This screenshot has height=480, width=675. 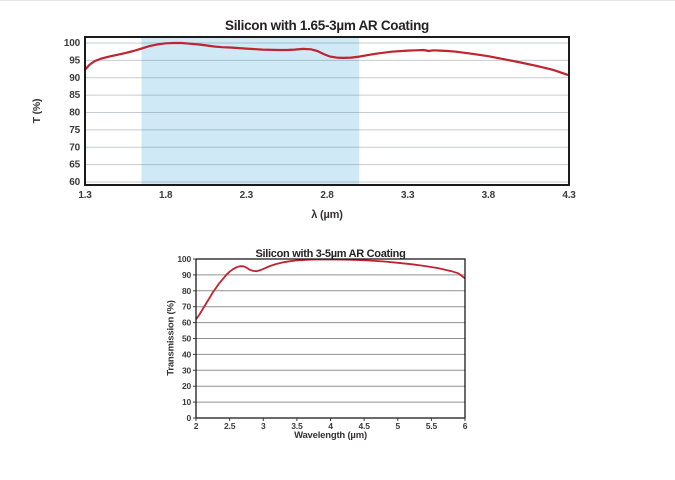 I want to click on chart-top-title: Silicon with 1.65-3µm AR Coating, so click(x=327, y=26).